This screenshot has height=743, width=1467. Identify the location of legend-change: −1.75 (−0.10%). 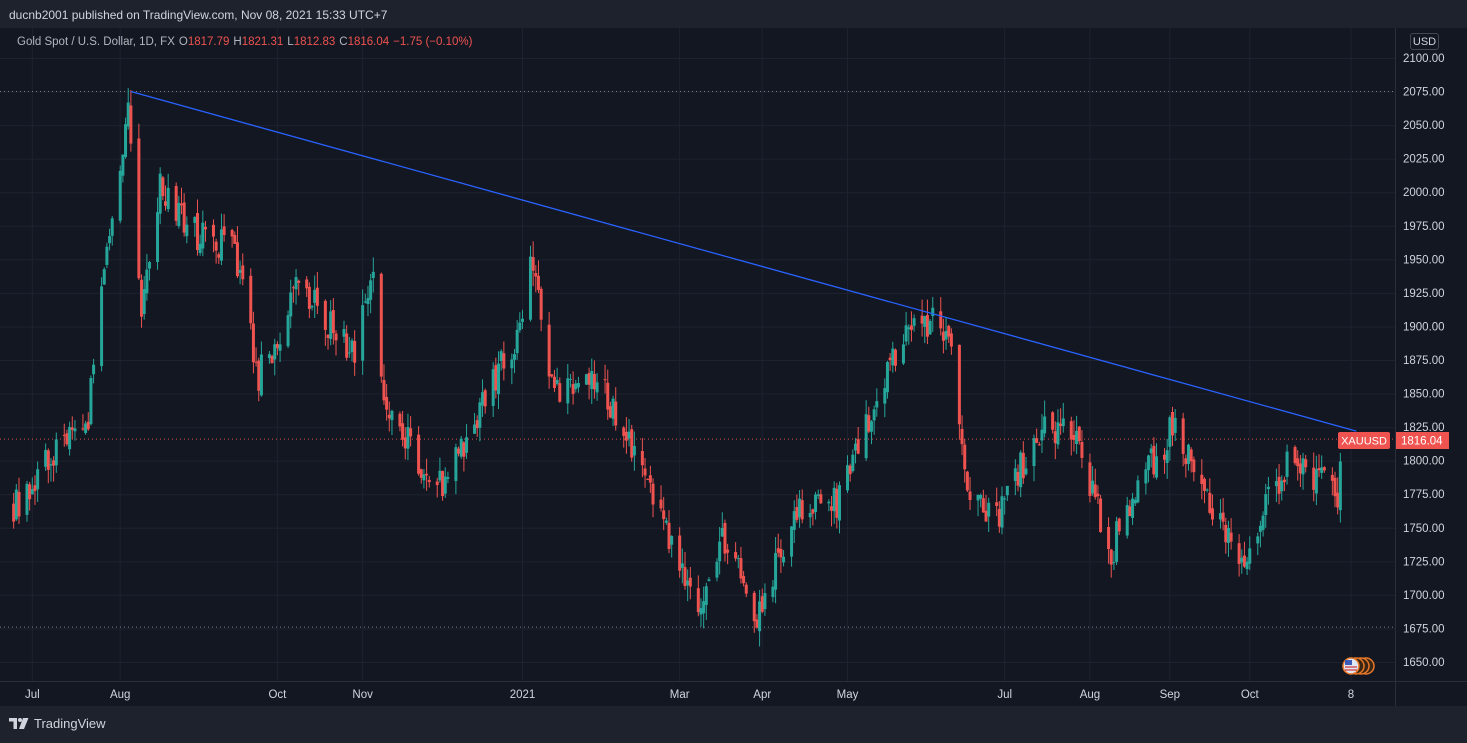
(433, 42).